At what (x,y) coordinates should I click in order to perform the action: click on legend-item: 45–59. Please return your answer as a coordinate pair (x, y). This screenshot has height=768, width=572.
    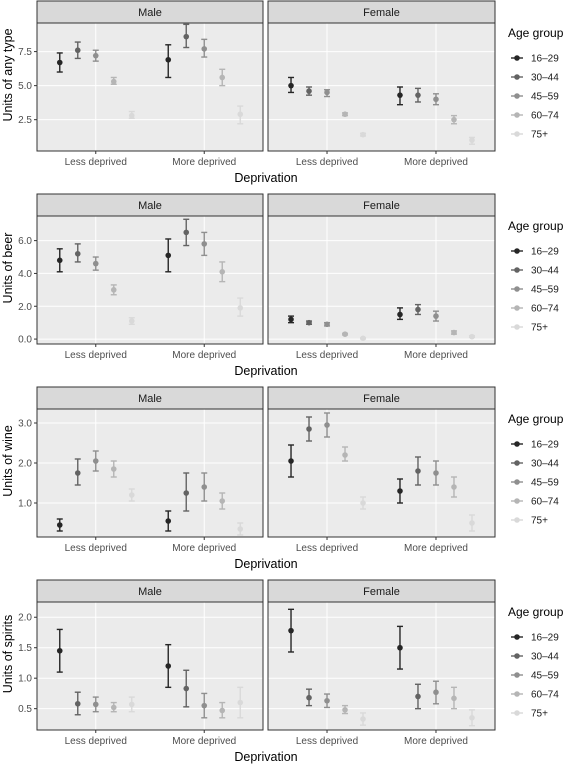
    Looking at the image, I should click on (535, 290).